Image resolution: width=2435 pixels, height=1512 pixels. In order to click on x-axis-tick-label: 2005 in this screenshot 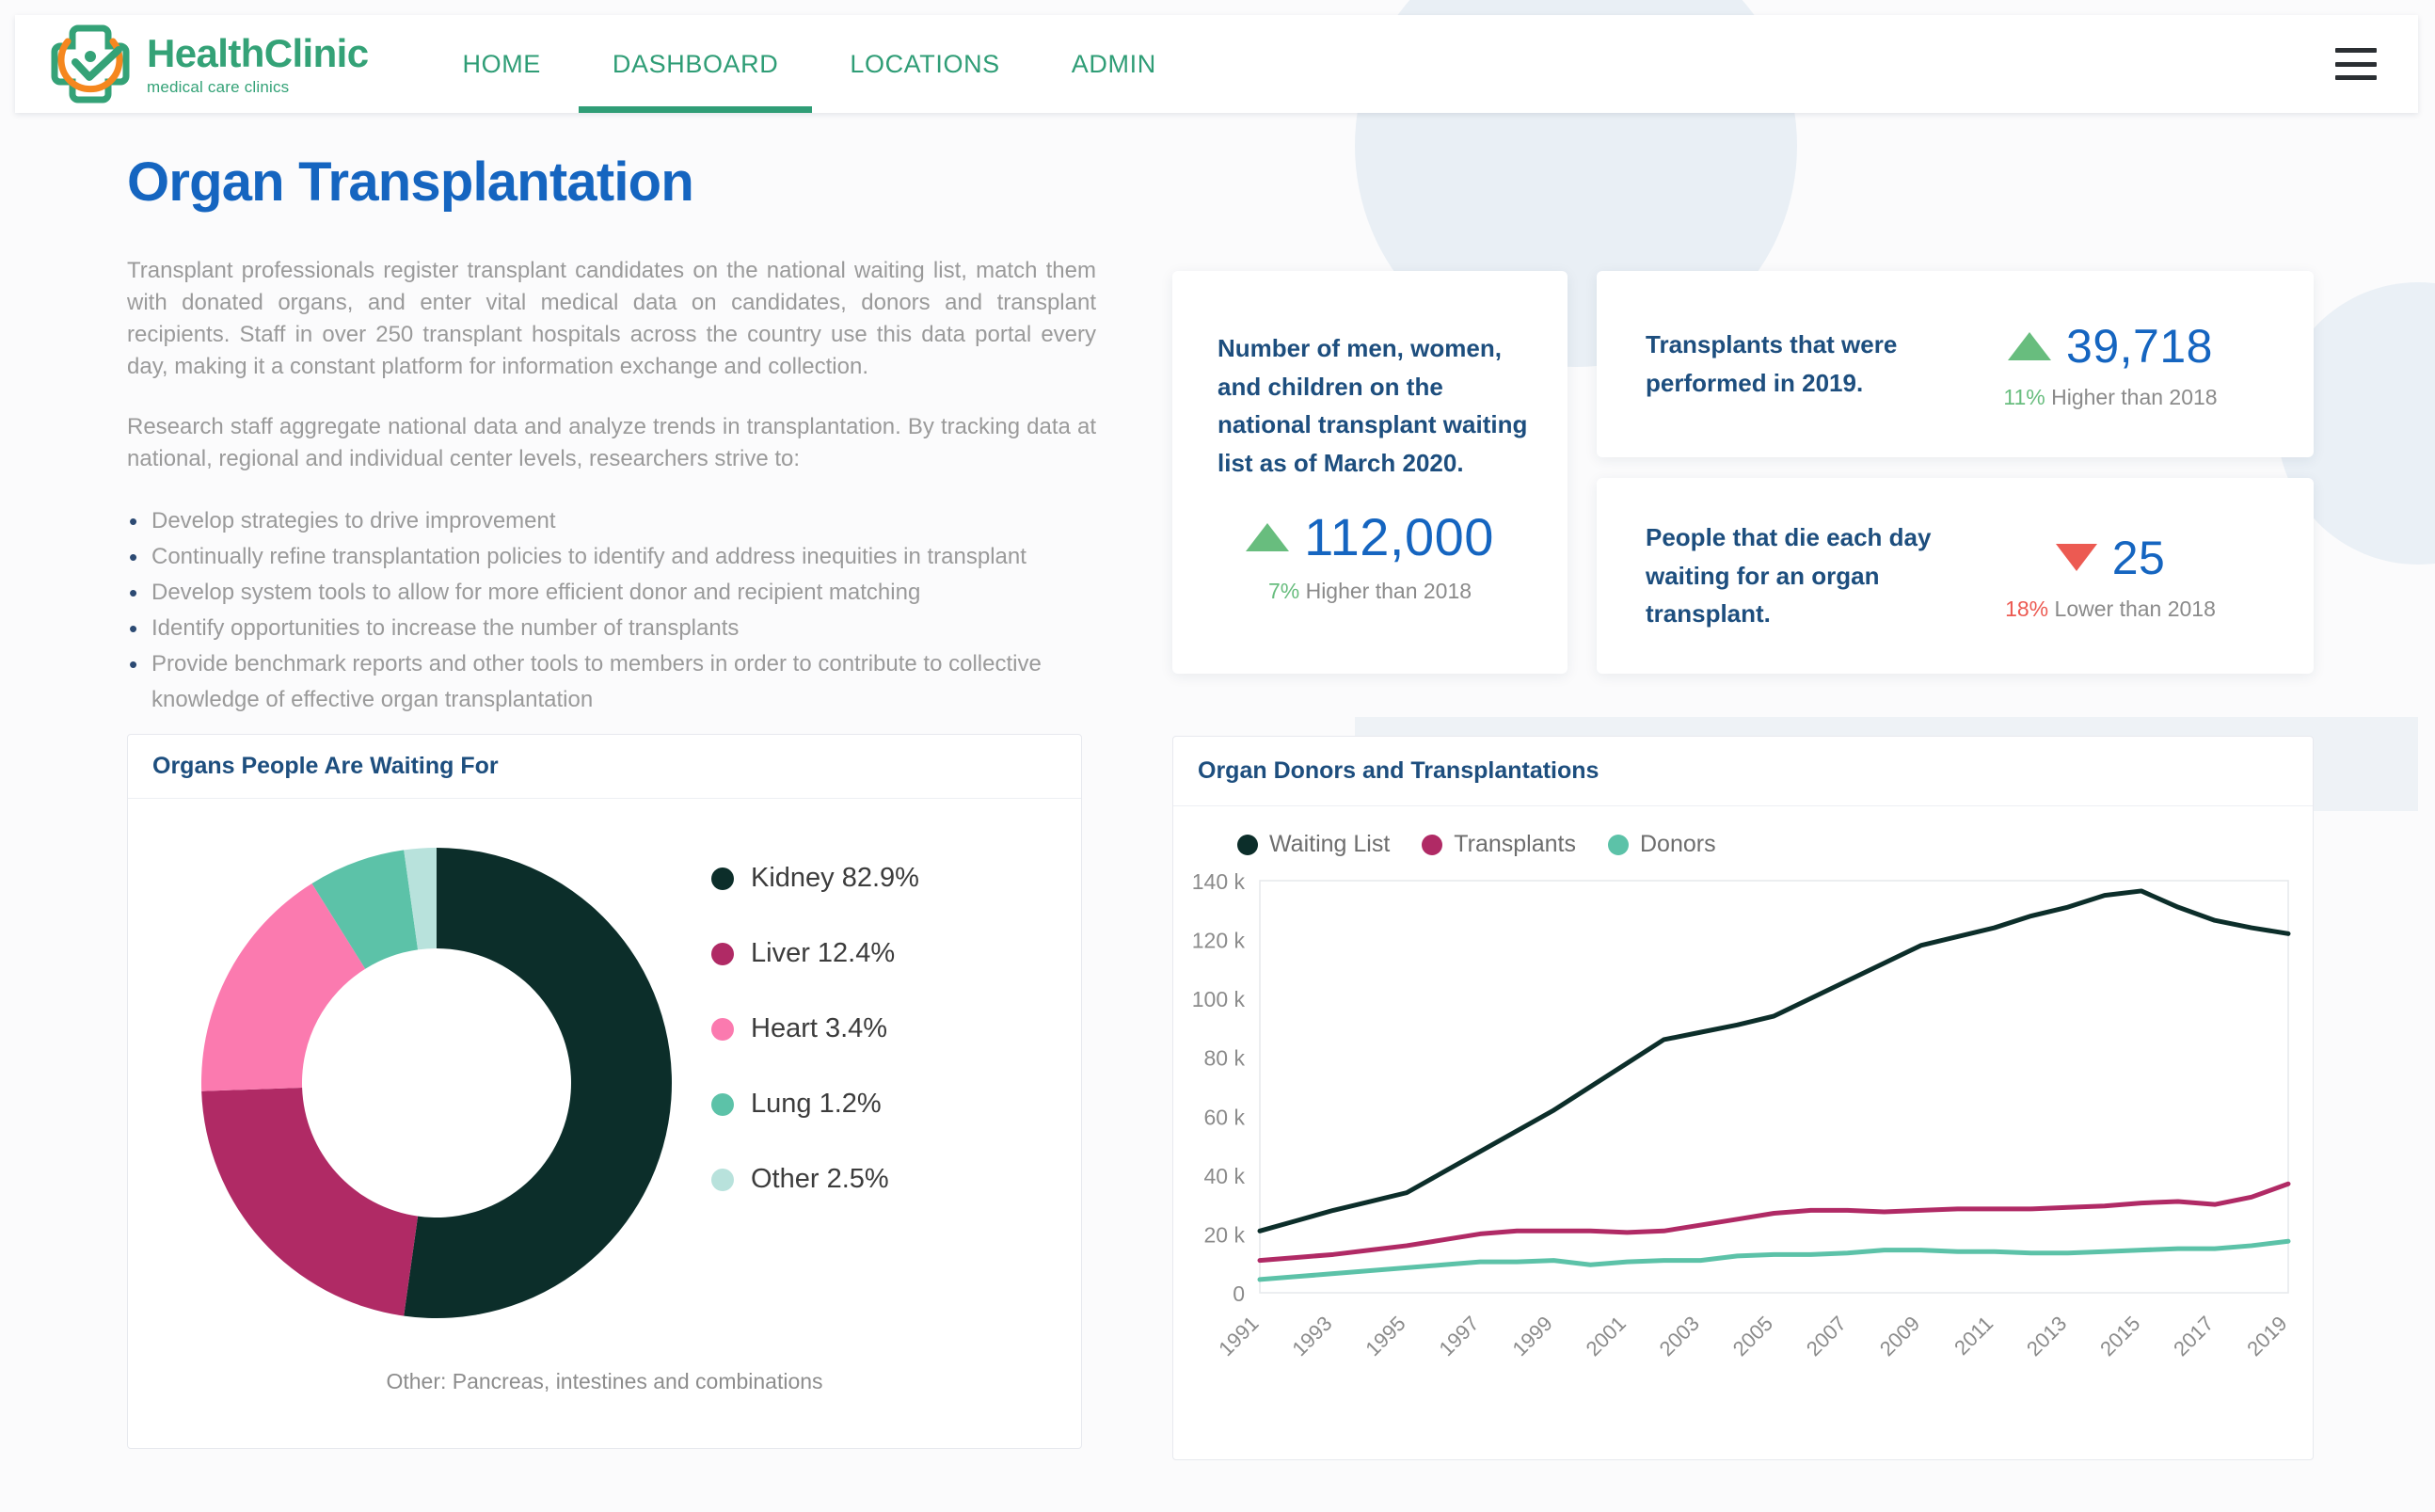, I will do `click(1752, 1337)`.